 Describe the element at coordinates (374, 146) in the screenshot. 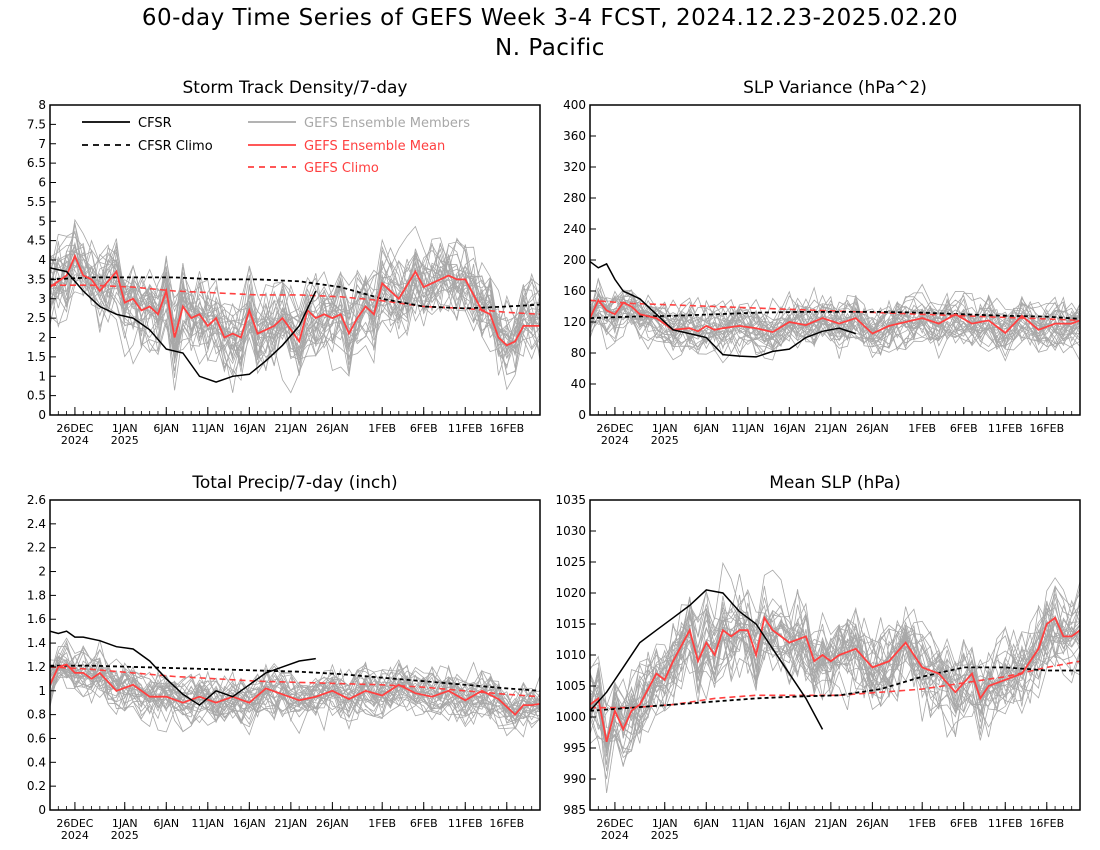

I see `legend-label: GEFS Ensemble Mean` at that location.